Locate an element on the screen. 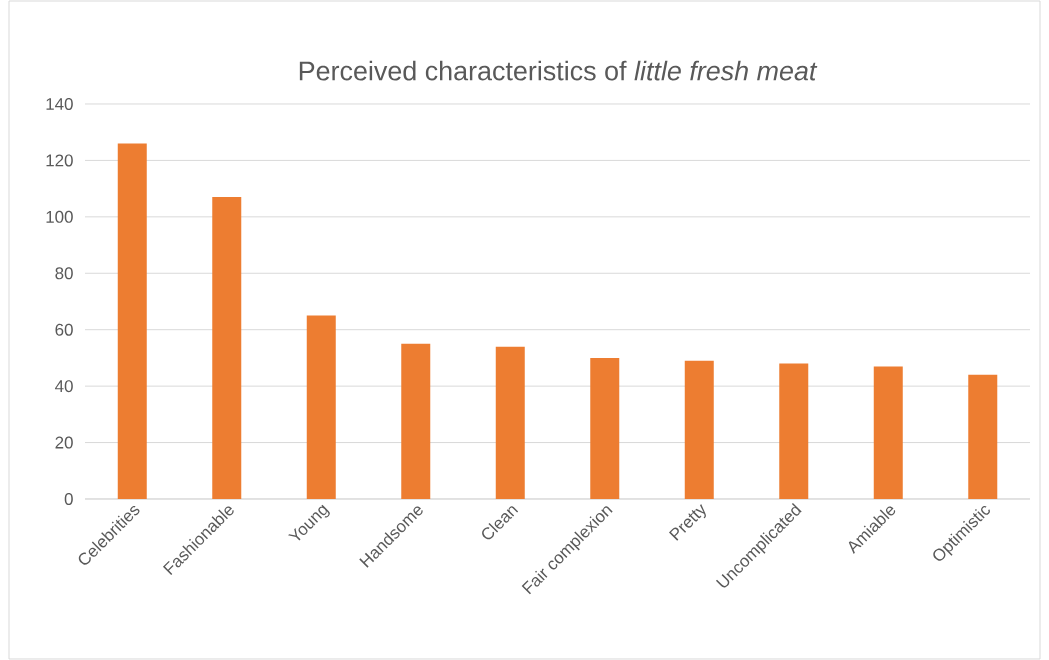  y-tick-label: 20 is located at coordinates (64, 442).